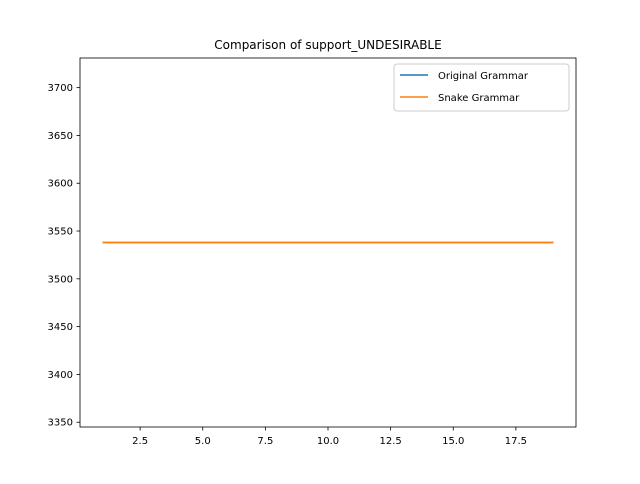  I want to click on y-tick-label: 3400, so click(60, 375).